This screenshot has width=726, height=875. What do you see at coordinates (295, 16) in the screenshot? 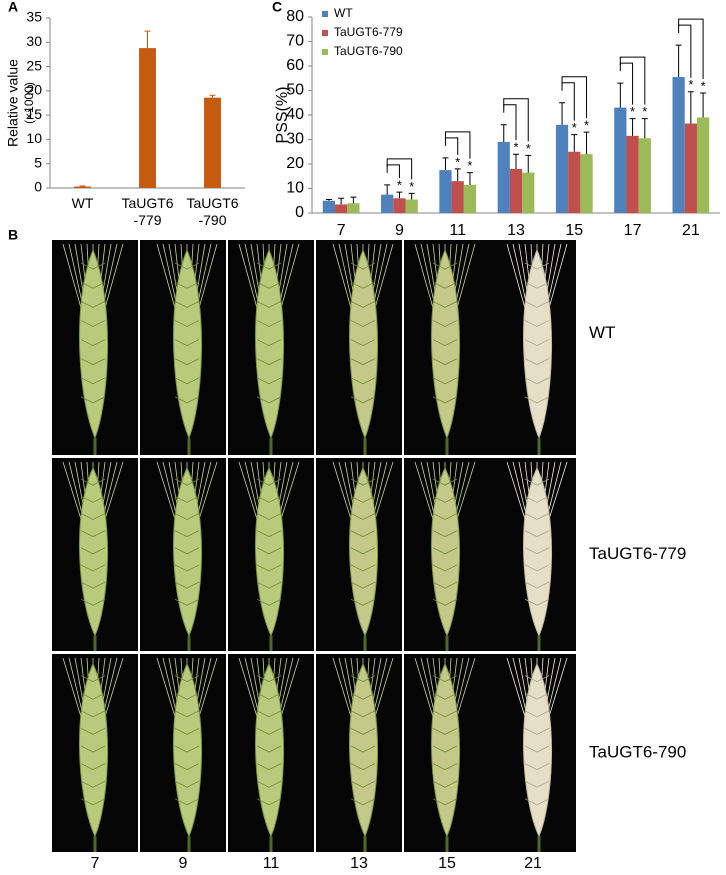
I see `y-tick-label: 80` at bounding box center [295, 16].